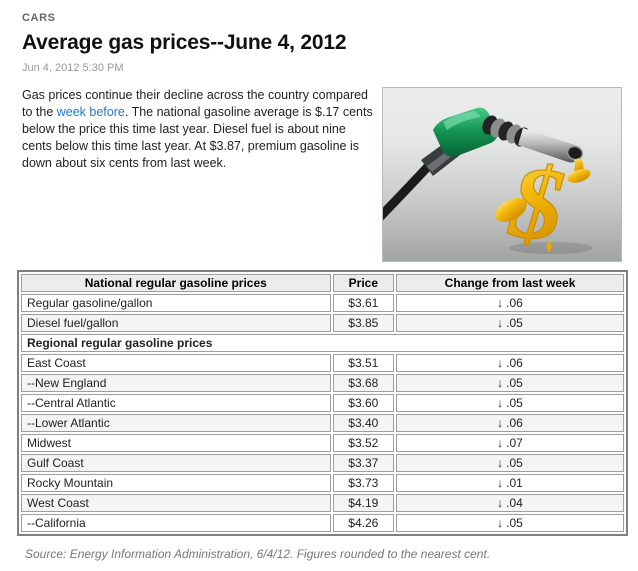 This screenshot has width=638, height=571. I want to click on price-value: $3.61, so click(363, 303).